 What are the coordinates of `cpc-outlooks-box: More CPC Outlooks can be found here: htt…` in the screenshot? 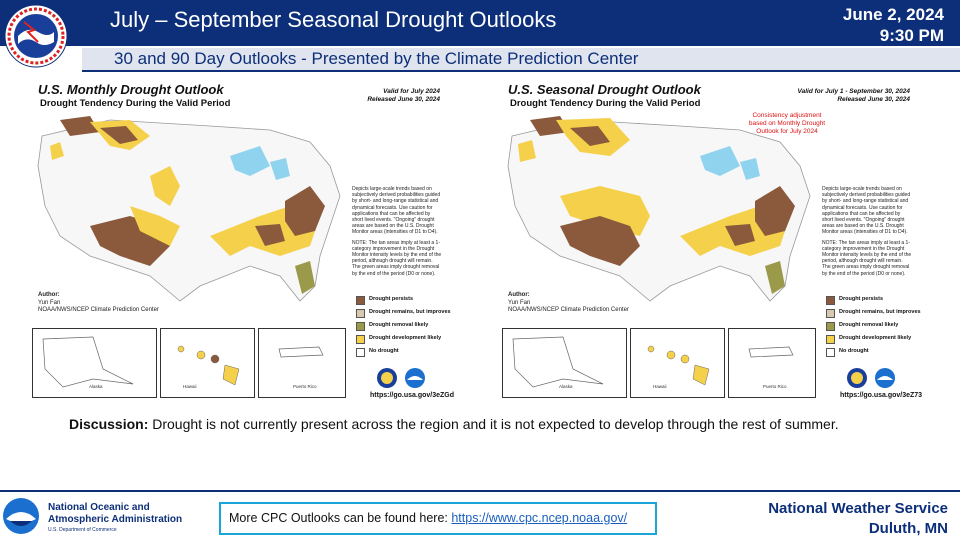 It's located at (438, 518).